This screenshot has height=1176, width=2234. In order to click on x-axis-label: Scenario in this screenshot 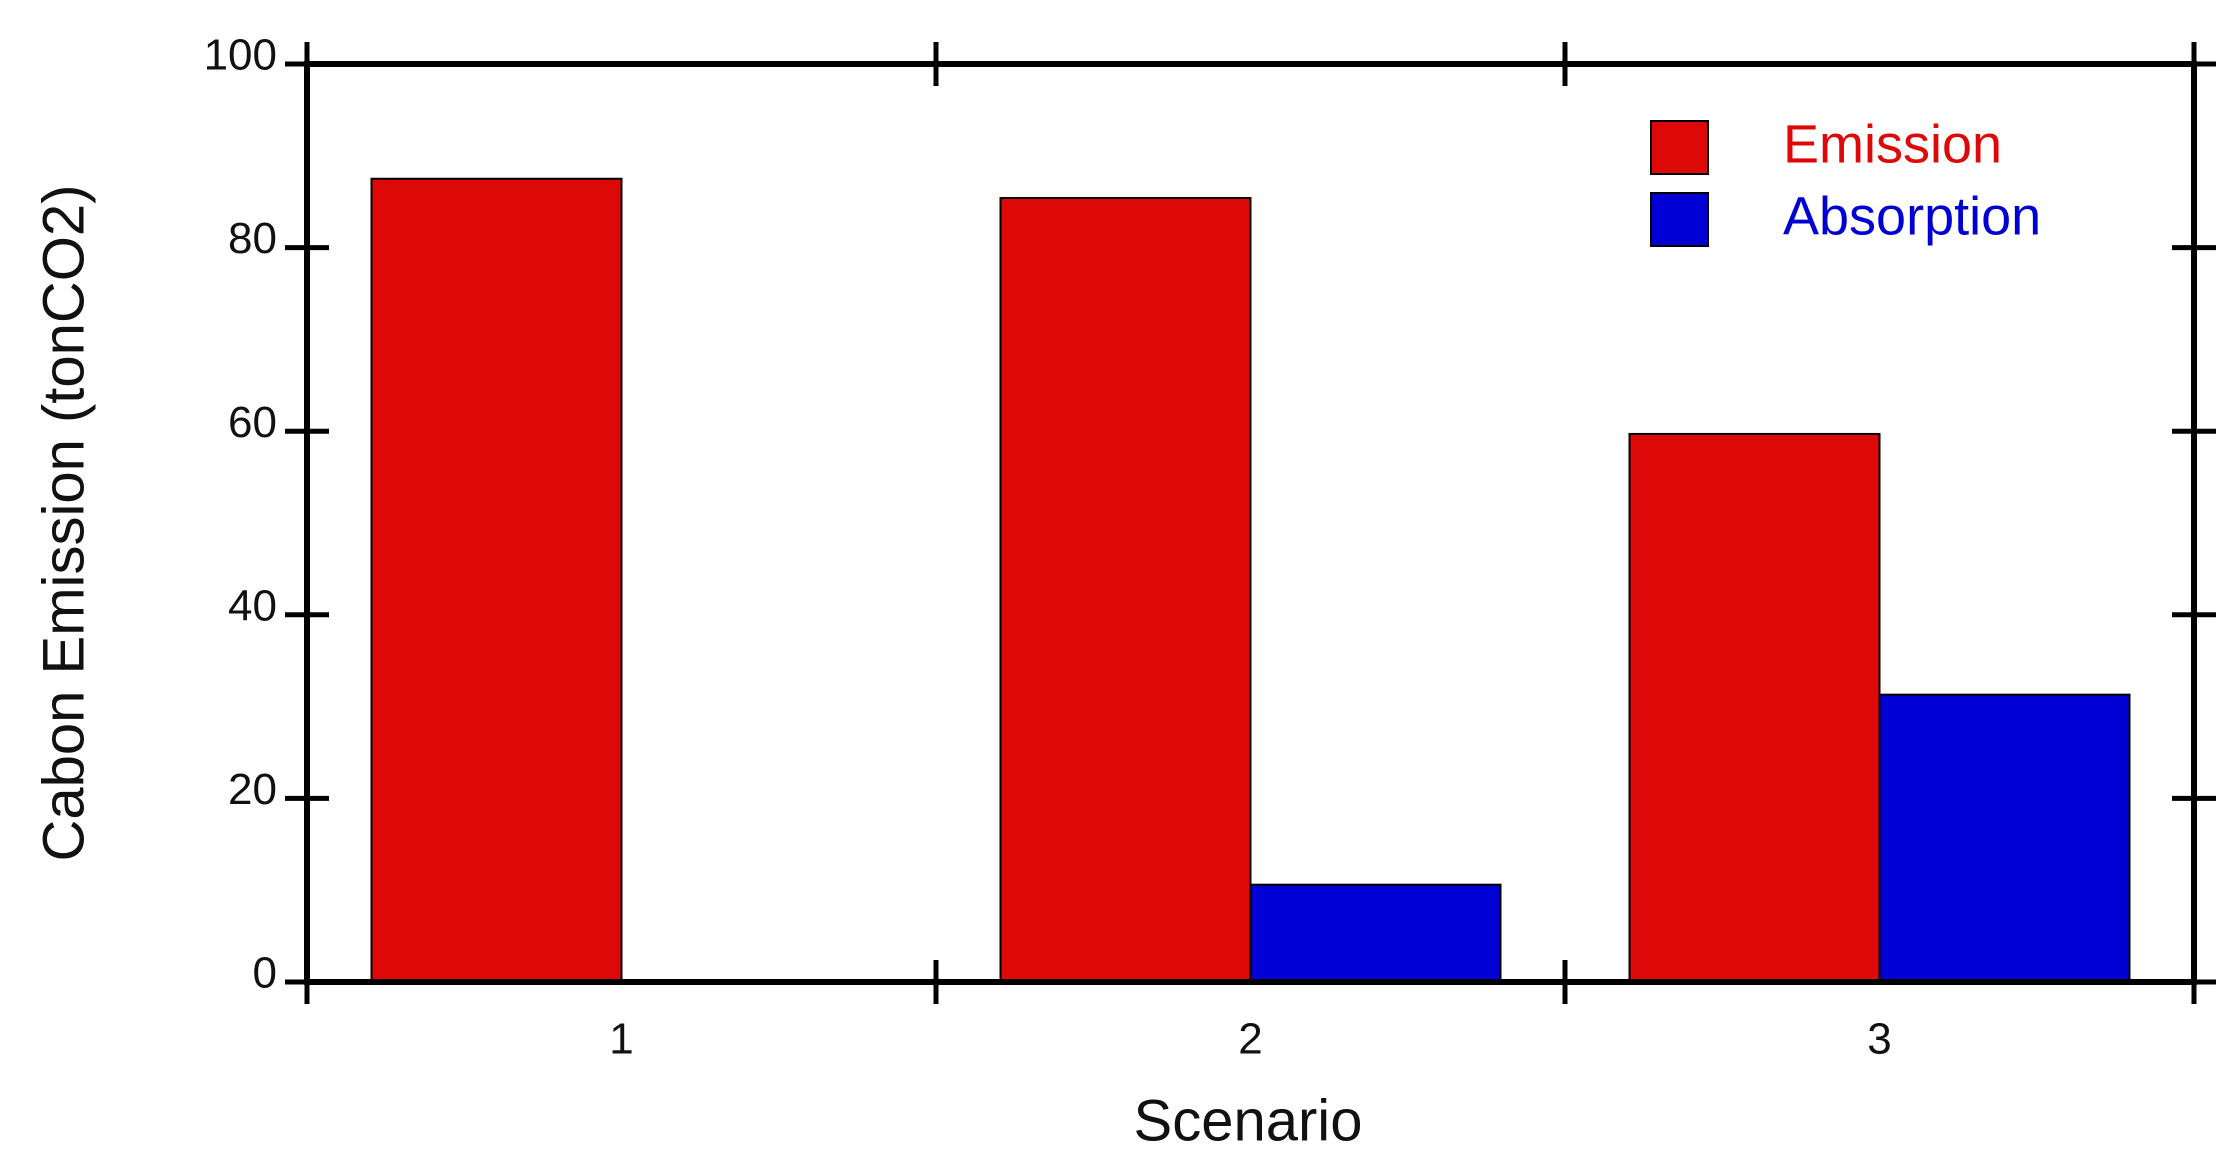, I will do `click(1248, 1120)`.